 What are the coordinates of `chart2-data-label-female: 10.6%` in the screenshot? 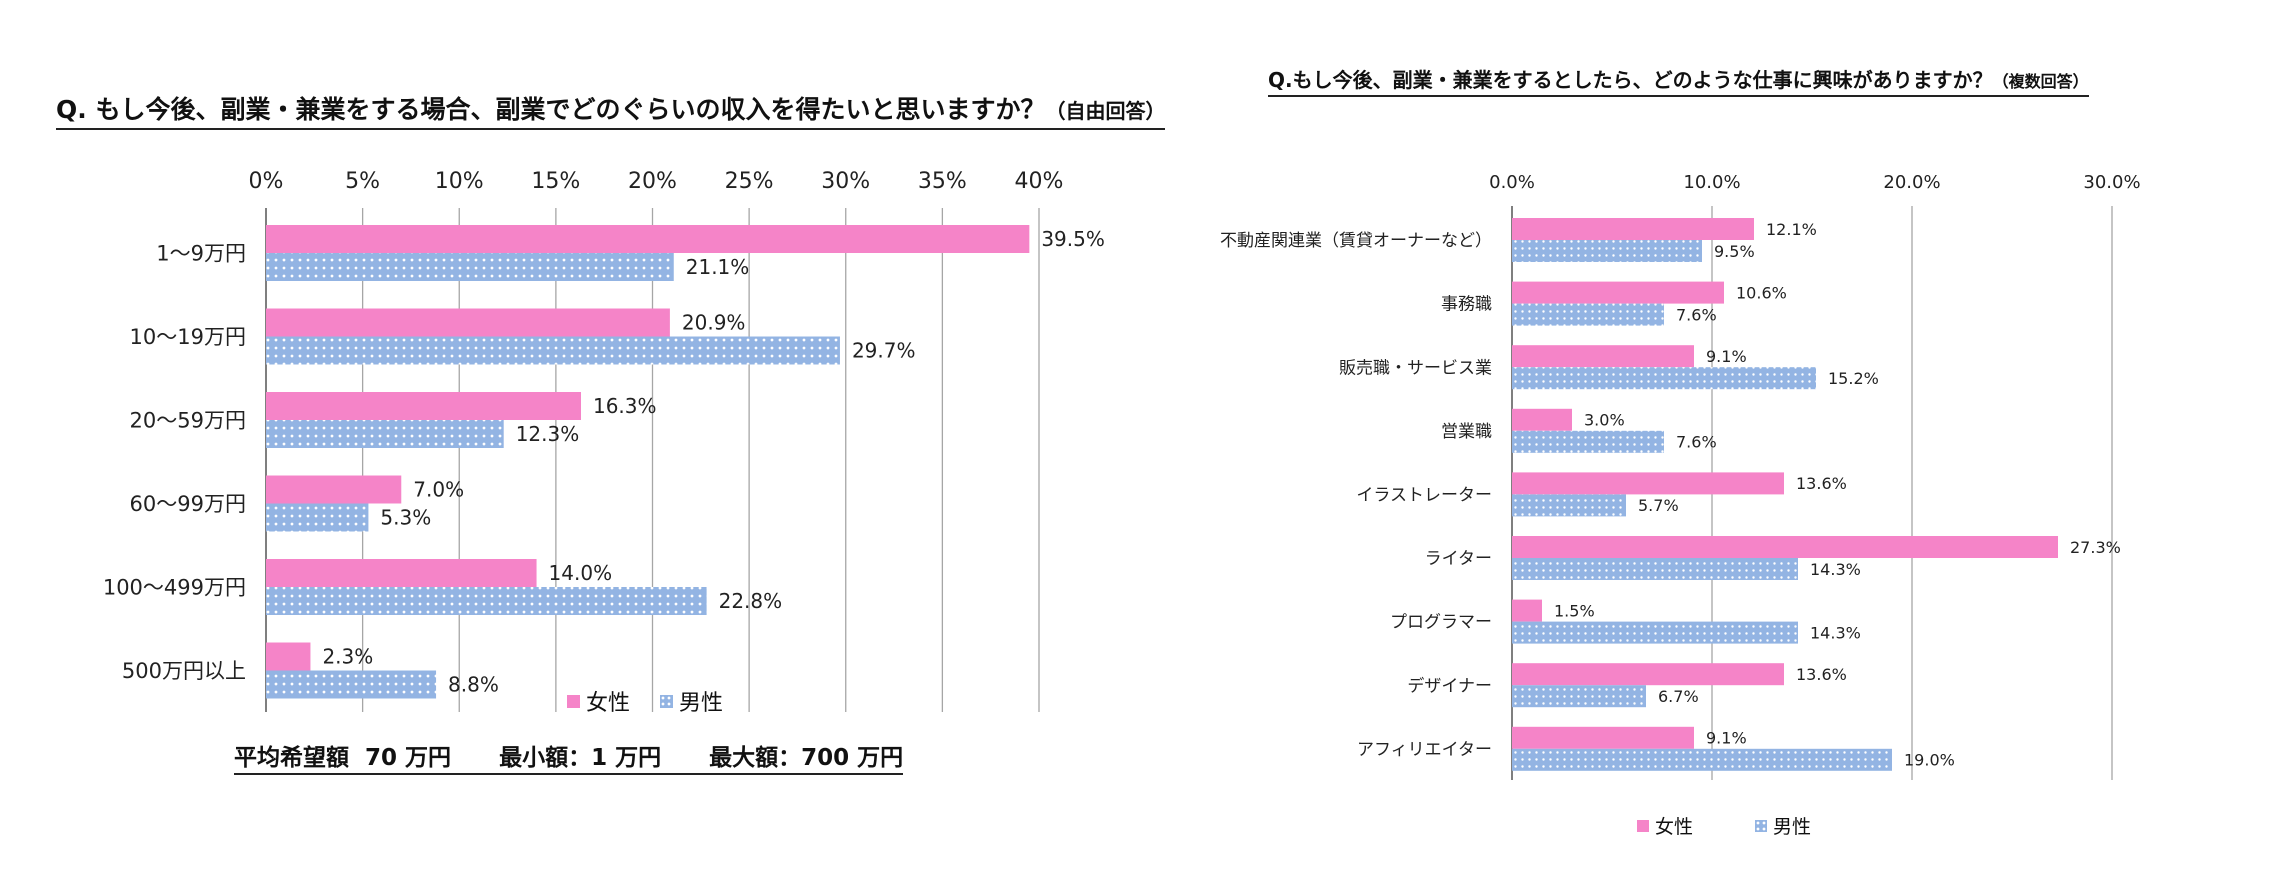 It's located at (1761, 292).